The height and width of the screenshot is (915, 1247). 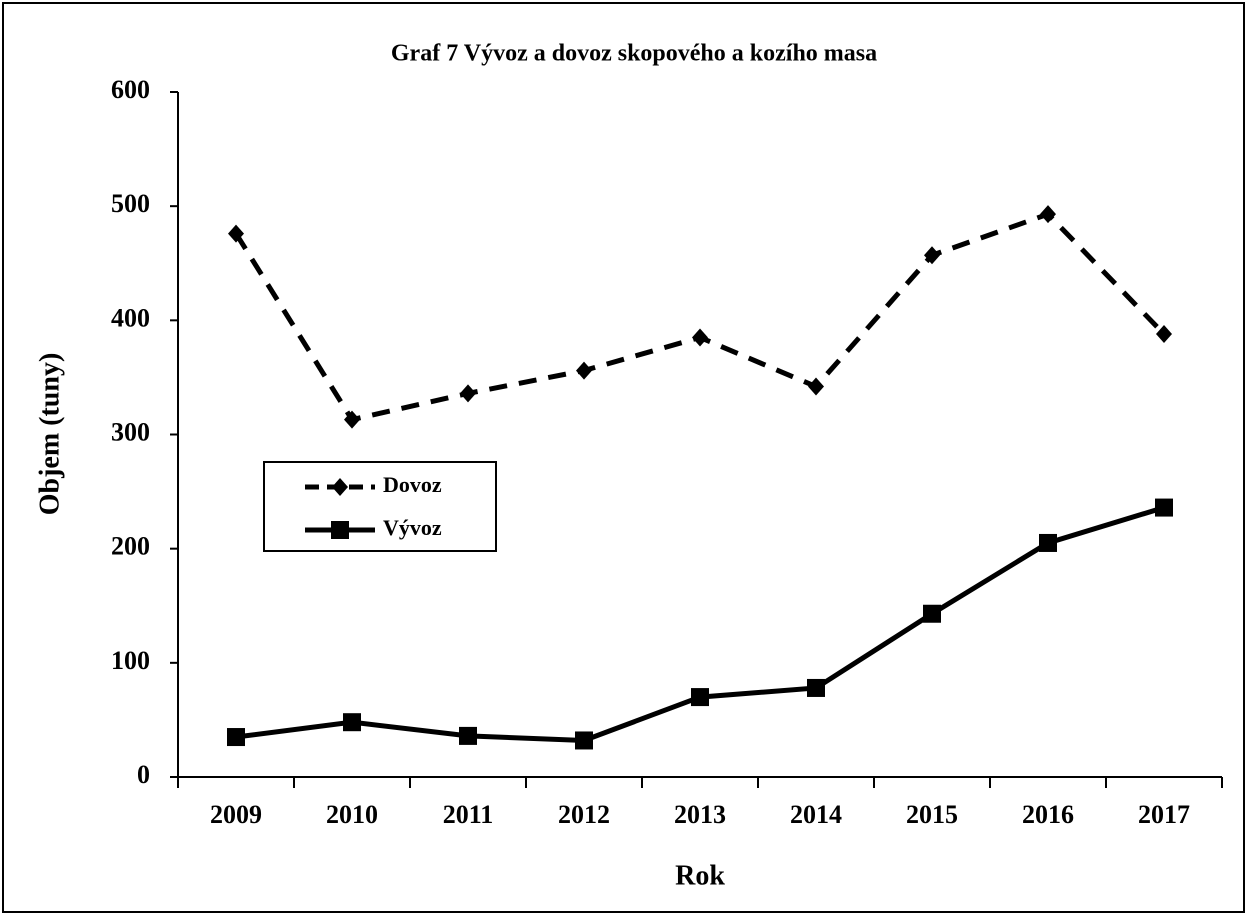 I want to click on y-tick-label: 500, so click(x=130, y=203).